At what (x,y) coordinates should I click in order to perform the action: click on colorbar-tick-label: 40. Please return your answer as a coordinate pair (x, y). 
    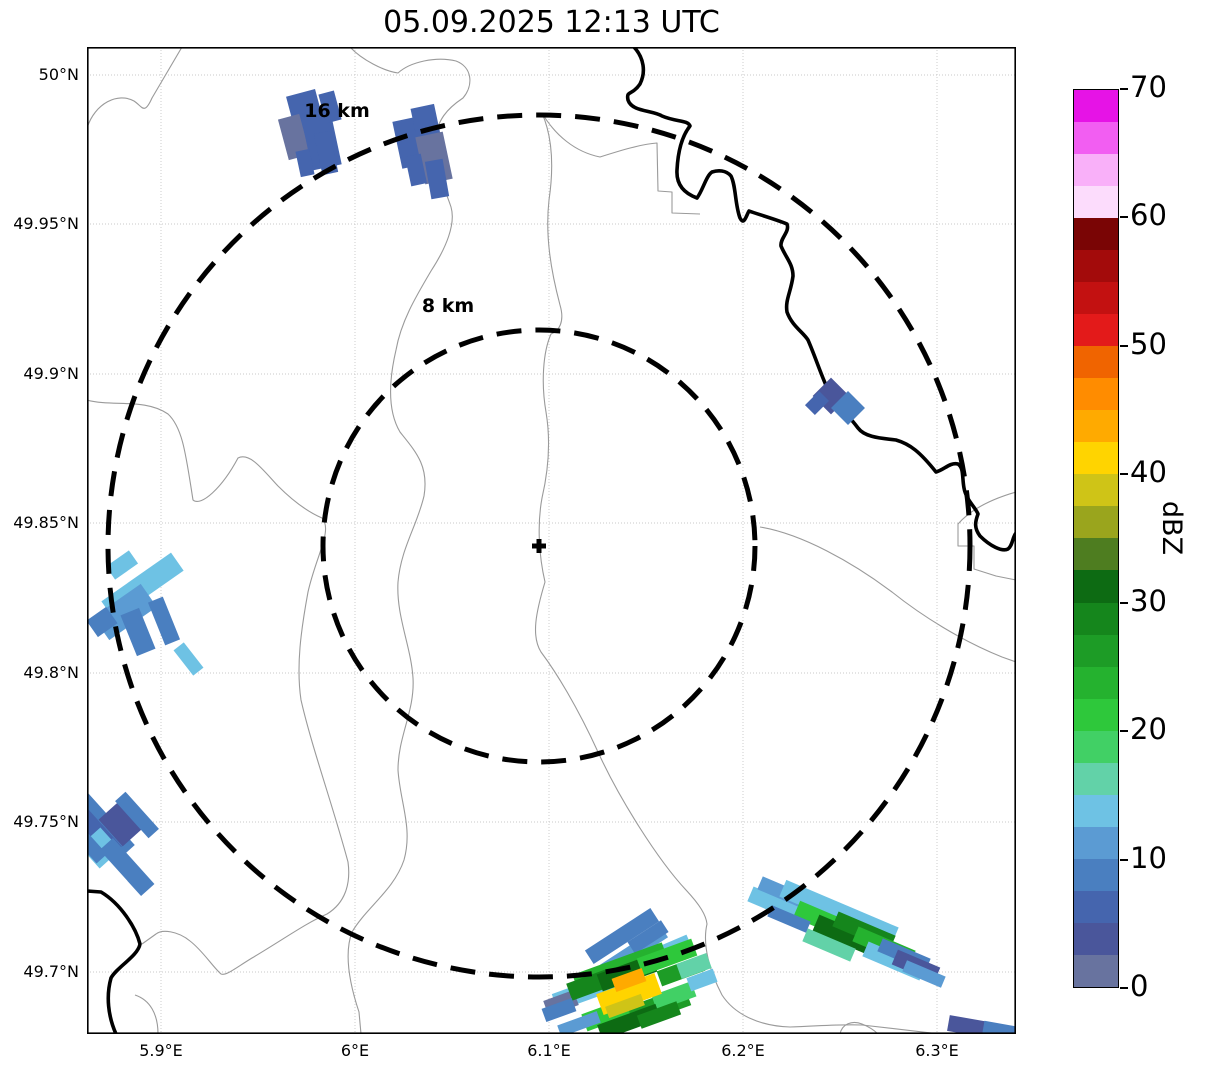
    Looking at the image, I should click on (1148, 472).